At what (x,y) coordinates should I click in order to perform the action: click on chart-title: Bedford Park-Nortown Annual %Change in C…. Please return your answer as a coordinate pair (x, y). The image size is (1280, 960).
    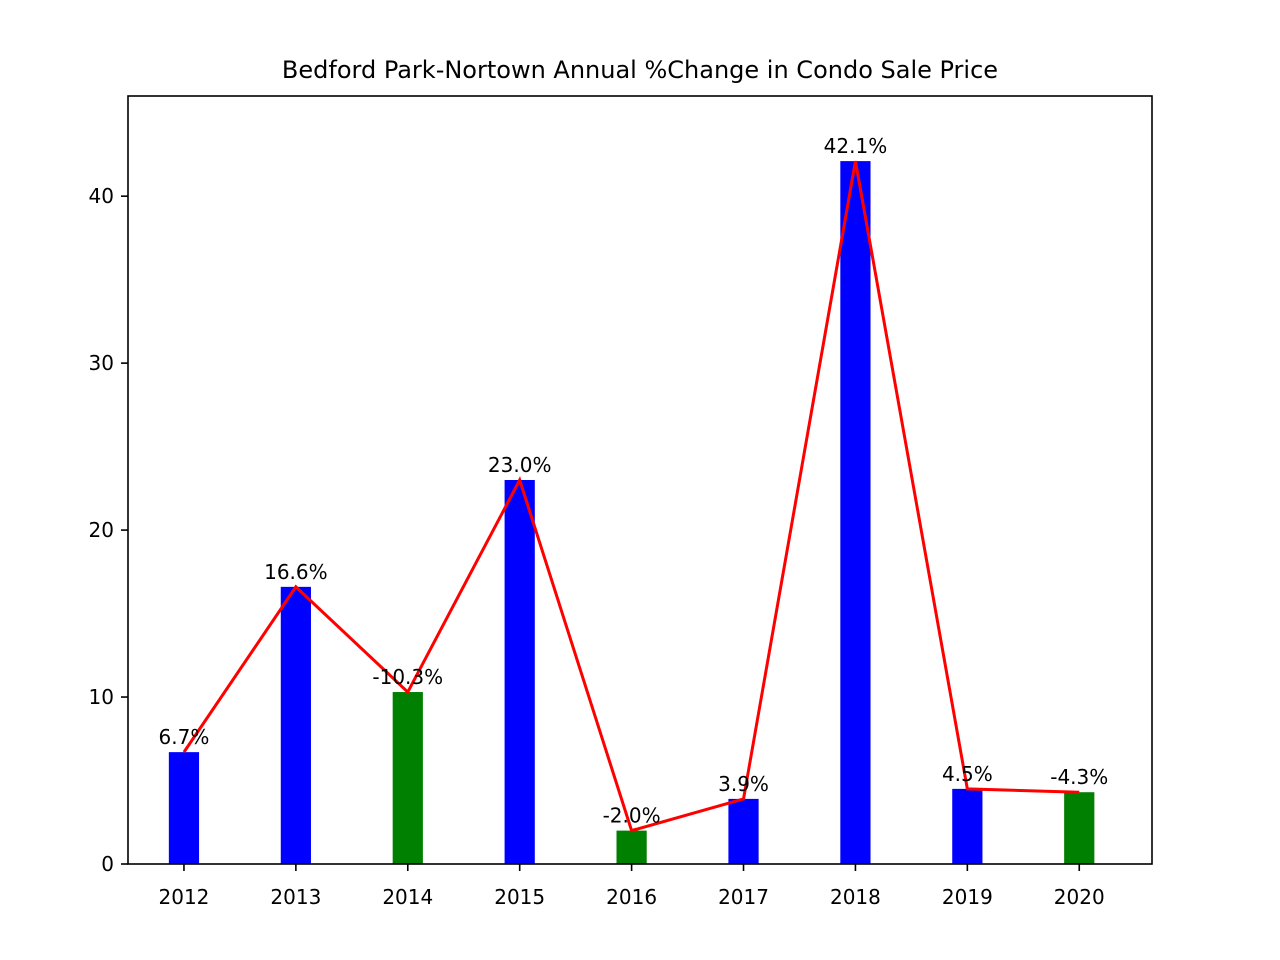
    Looking at the image, I should click on (640, 70).